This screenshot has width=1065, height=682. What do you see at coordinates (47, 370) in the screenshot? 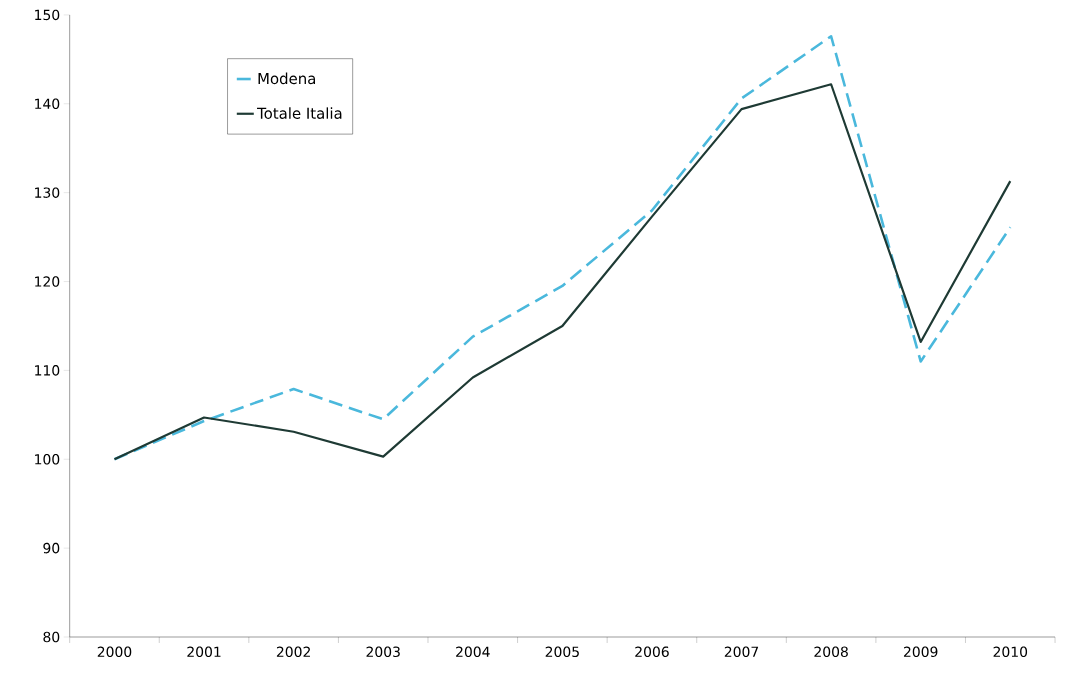
I see `y-tick-label: 110` at bounding box center [47, 370].